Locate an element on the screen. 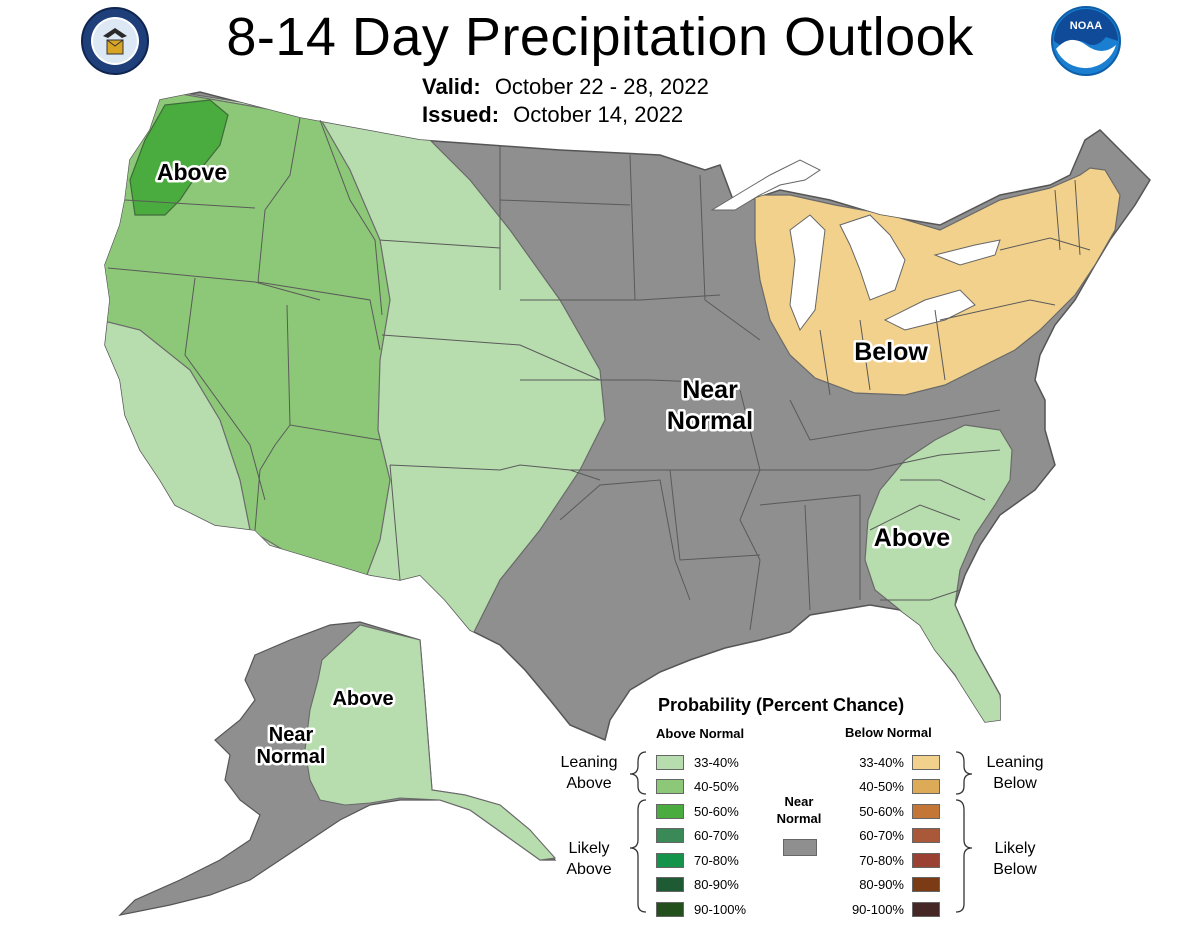 Image resolution: width=1200 pixels, height=927 pixels. alaska-lean-above is located at coordinates (430, 742).